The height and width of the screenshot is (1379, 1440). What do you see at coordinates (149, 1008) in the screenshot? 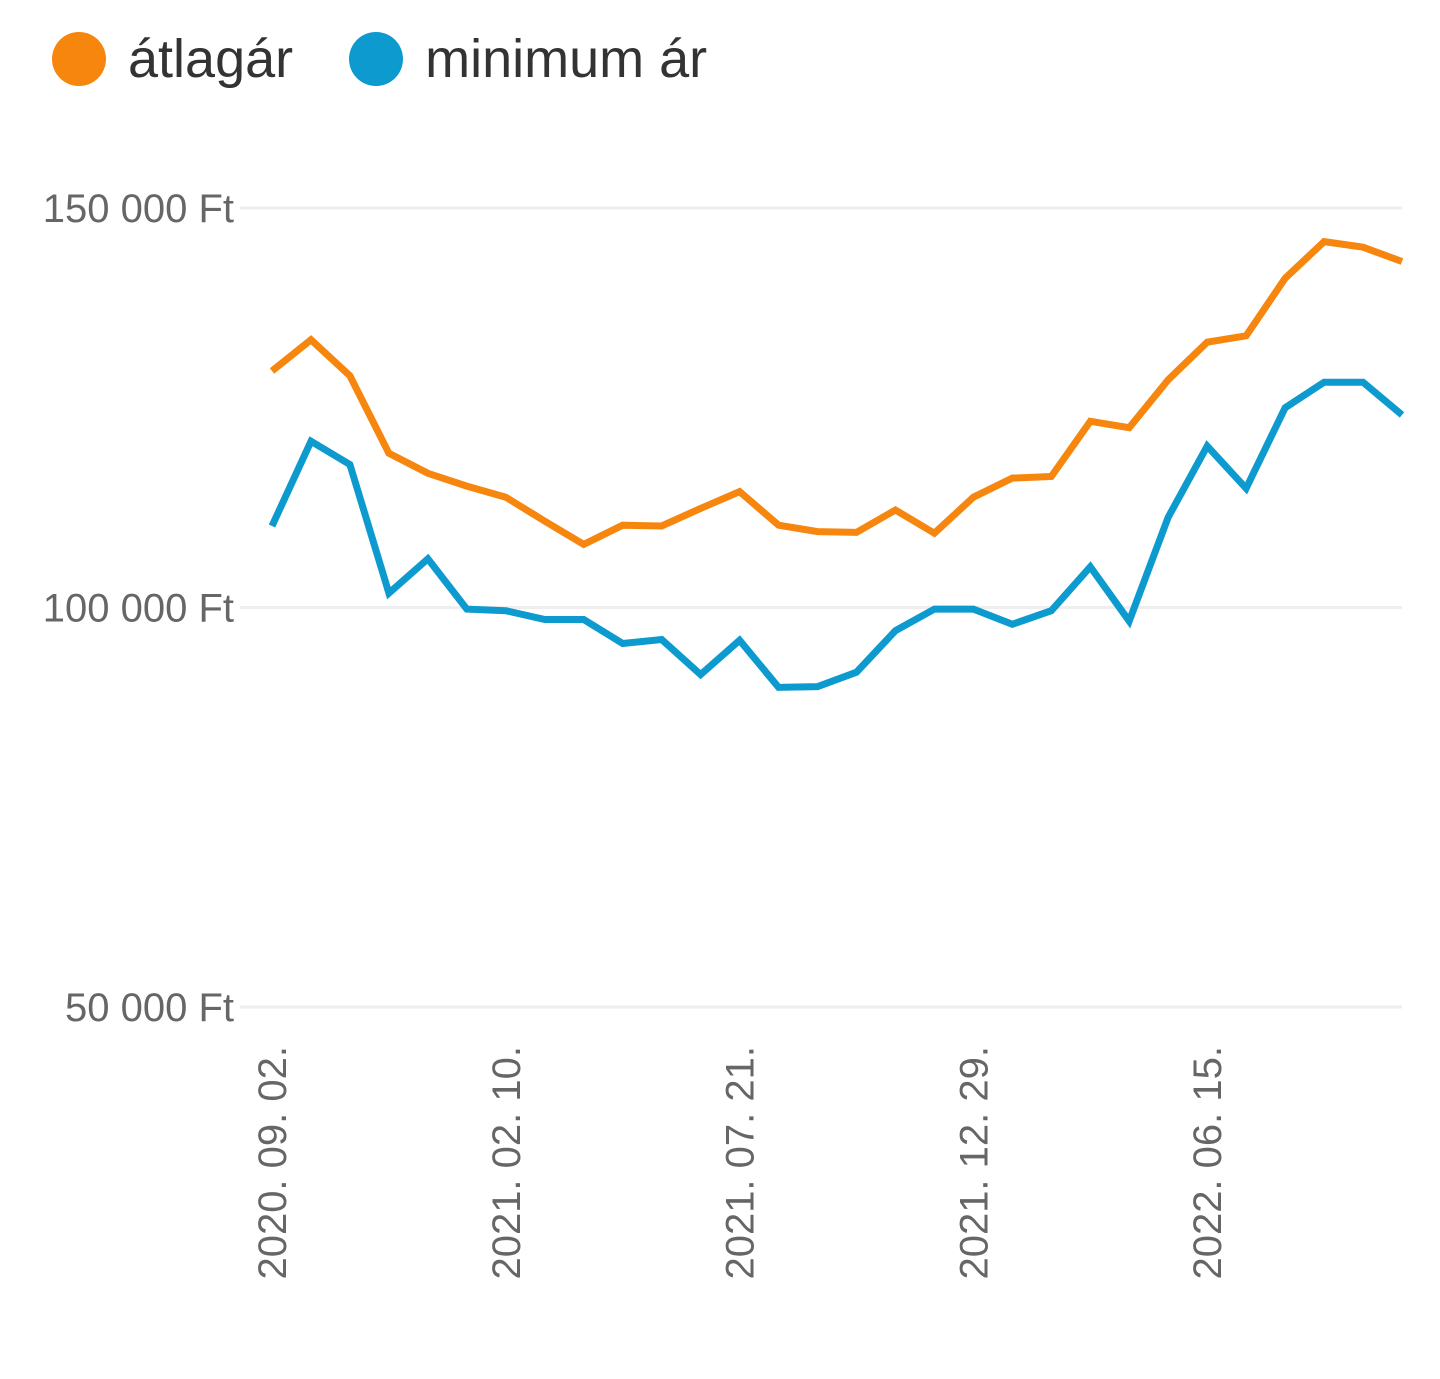
I see `y-tick-label: 50 000 Ft` at bounding box center [149, 1008].